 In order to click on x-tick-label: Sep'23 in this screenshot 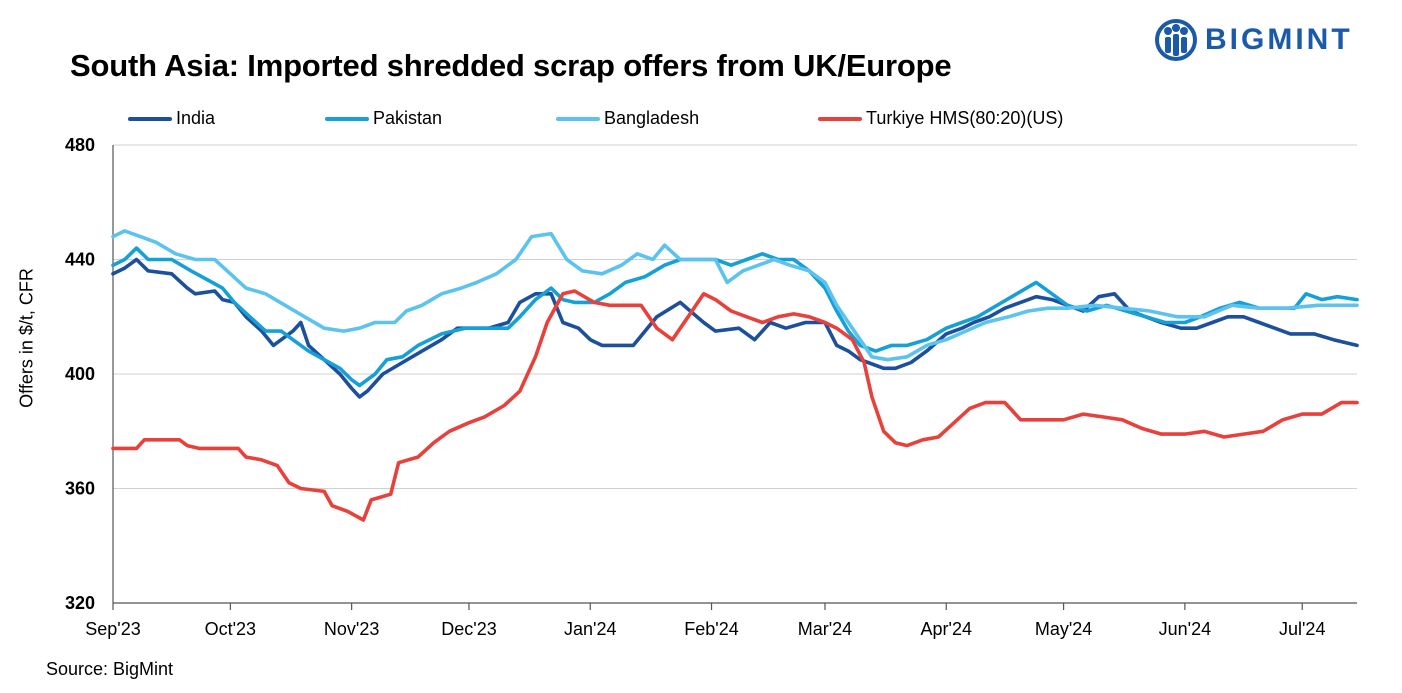, I will do `click(113, 629)`.